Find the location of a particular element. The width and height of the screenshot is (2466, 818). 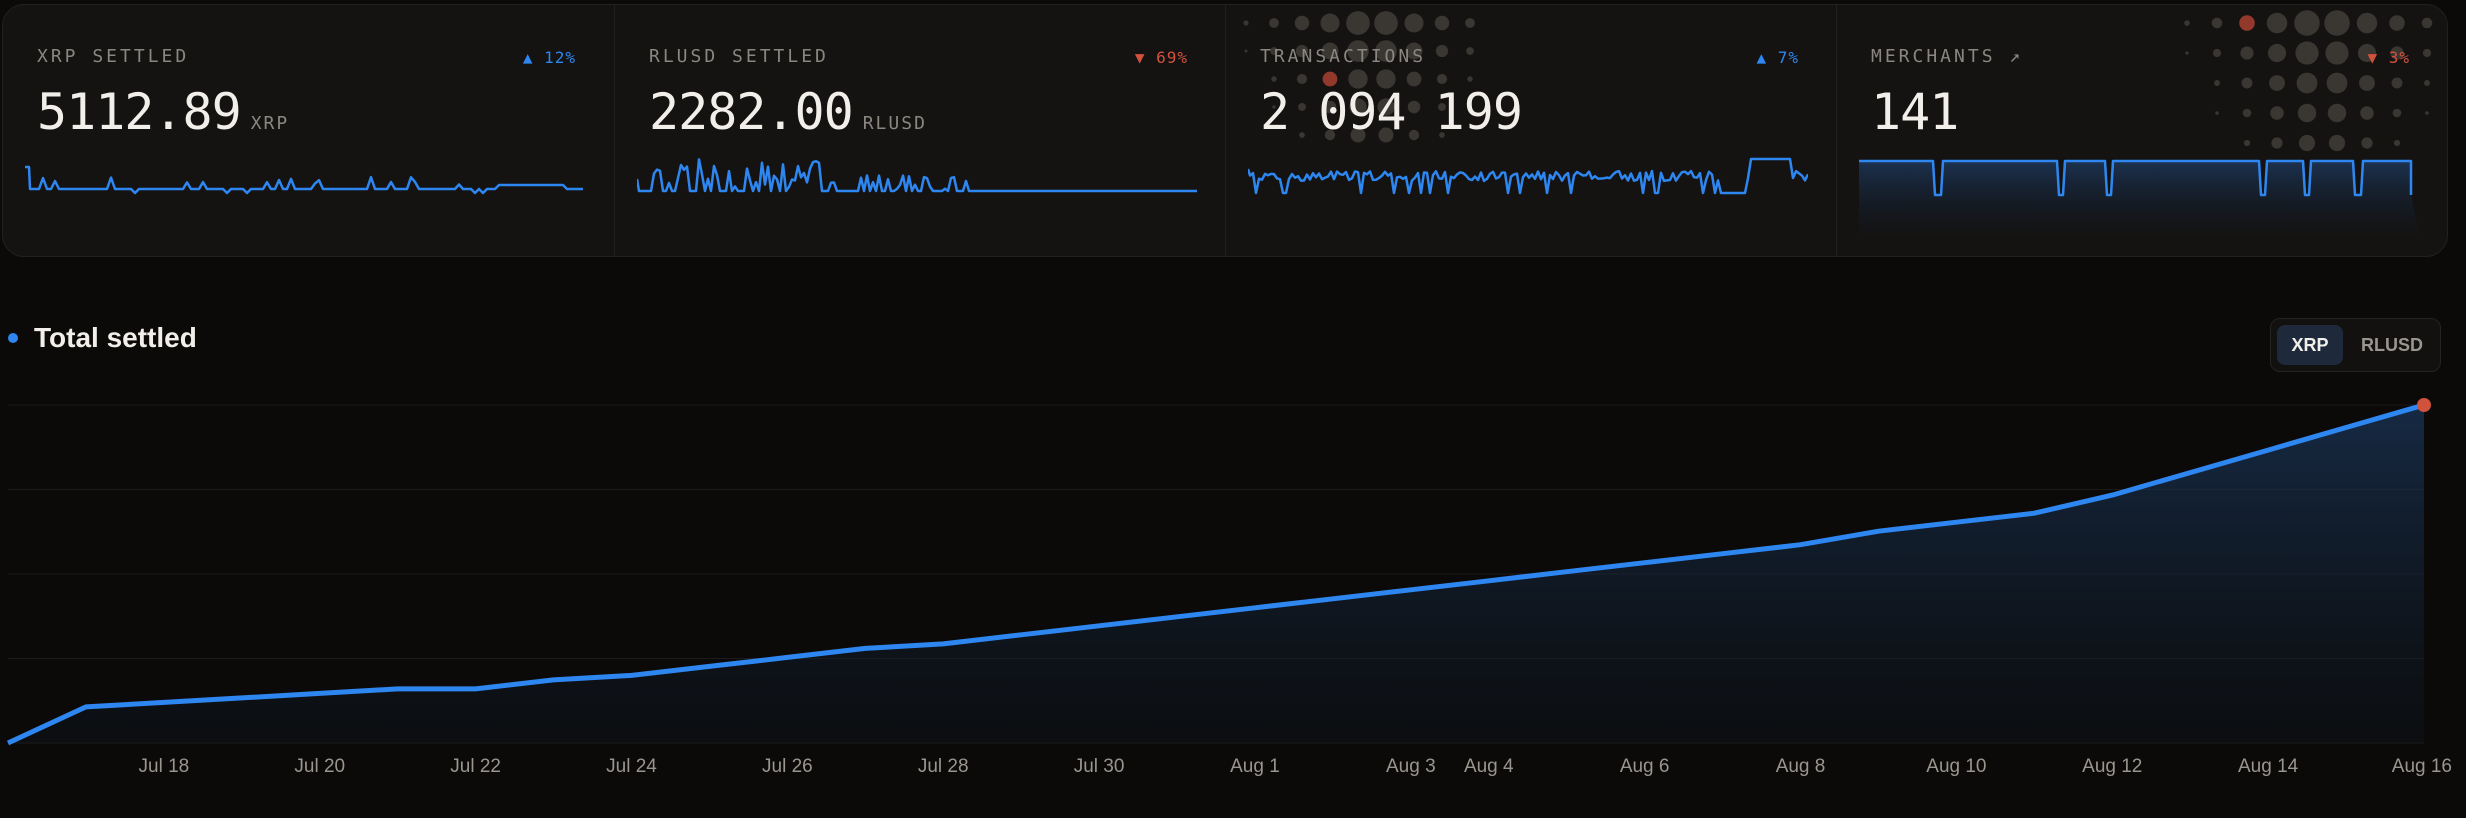

x-tick-label: Aug 3 is located at coordinates (1411, 766).